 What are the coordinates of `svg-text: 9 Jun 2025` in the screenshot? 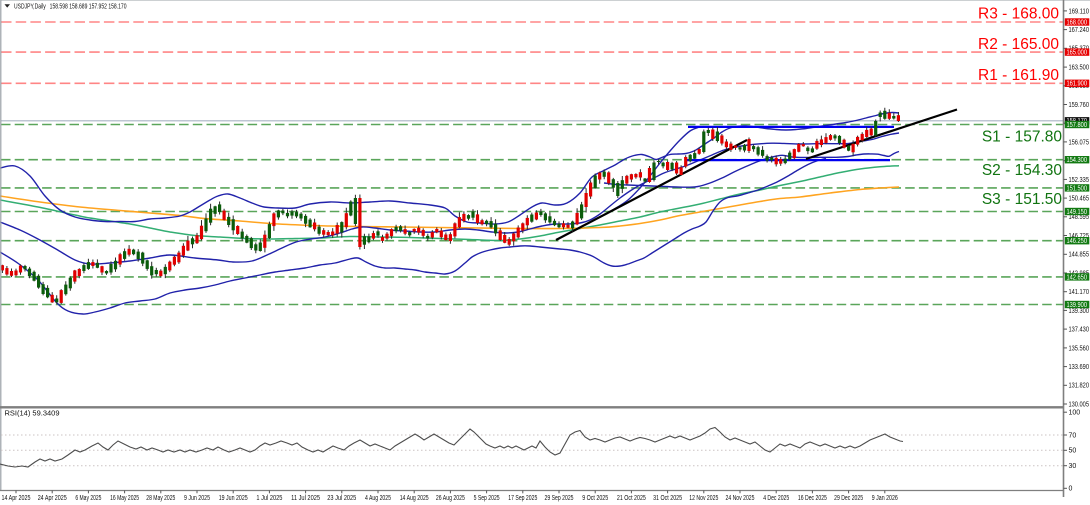 It's located at (197, 498).